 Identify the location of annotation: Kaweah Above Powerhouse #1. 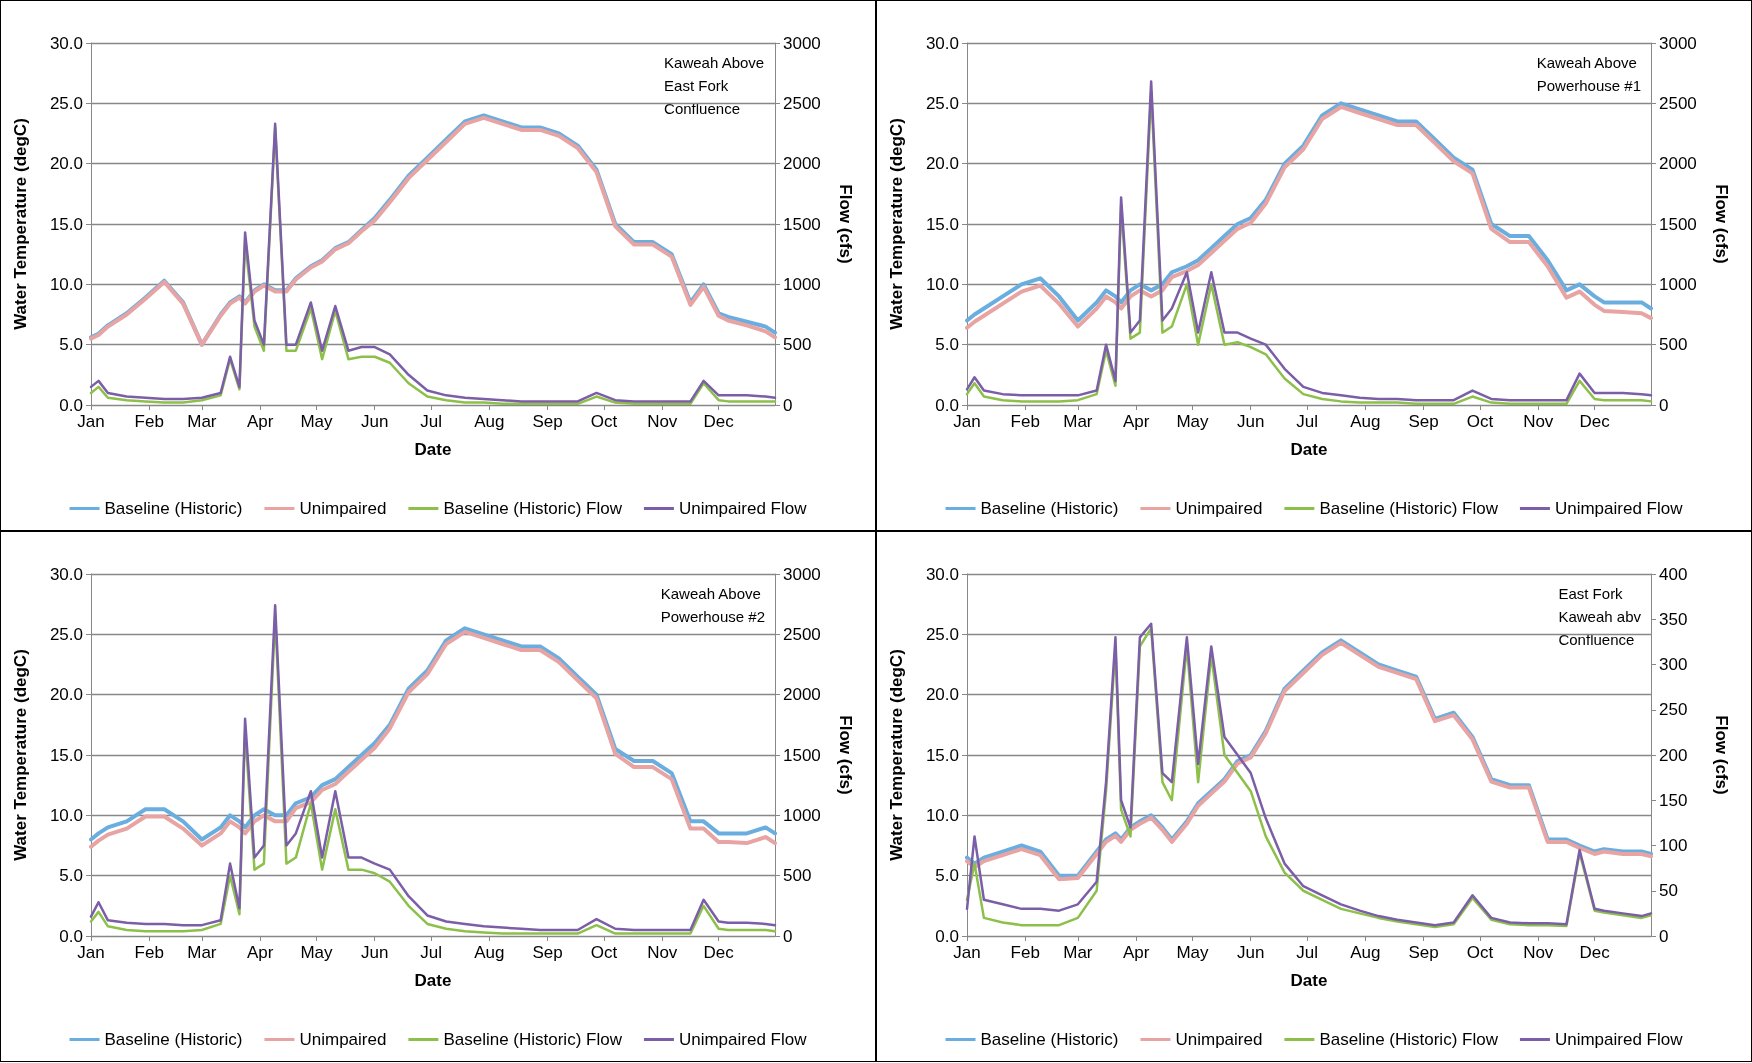
(1589, 74).